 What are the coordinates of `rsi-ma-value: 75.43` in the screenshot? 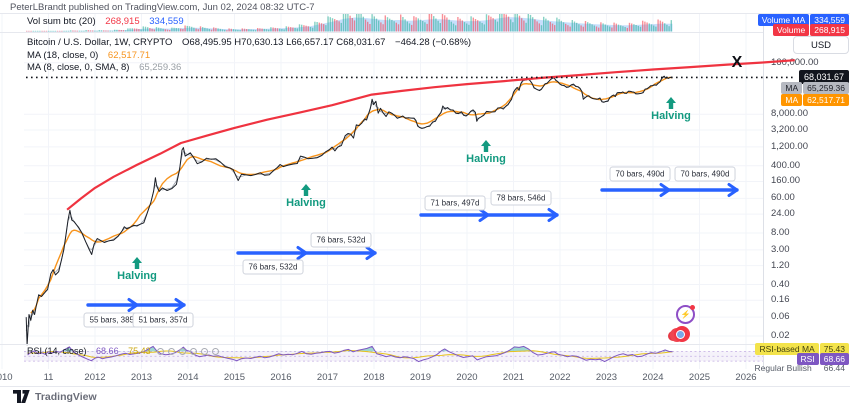 It's located at (139, 351).